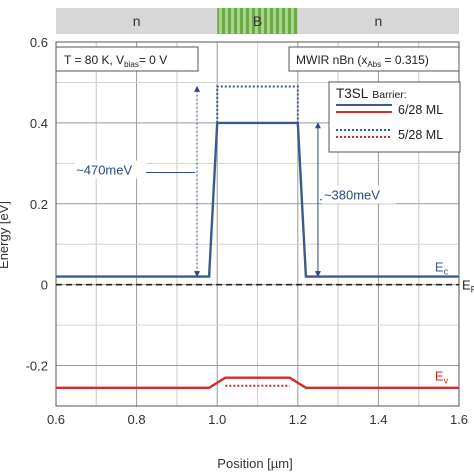 This screenshot has width=474, height=474. I want to click on region-2-n, so click(378, 21).